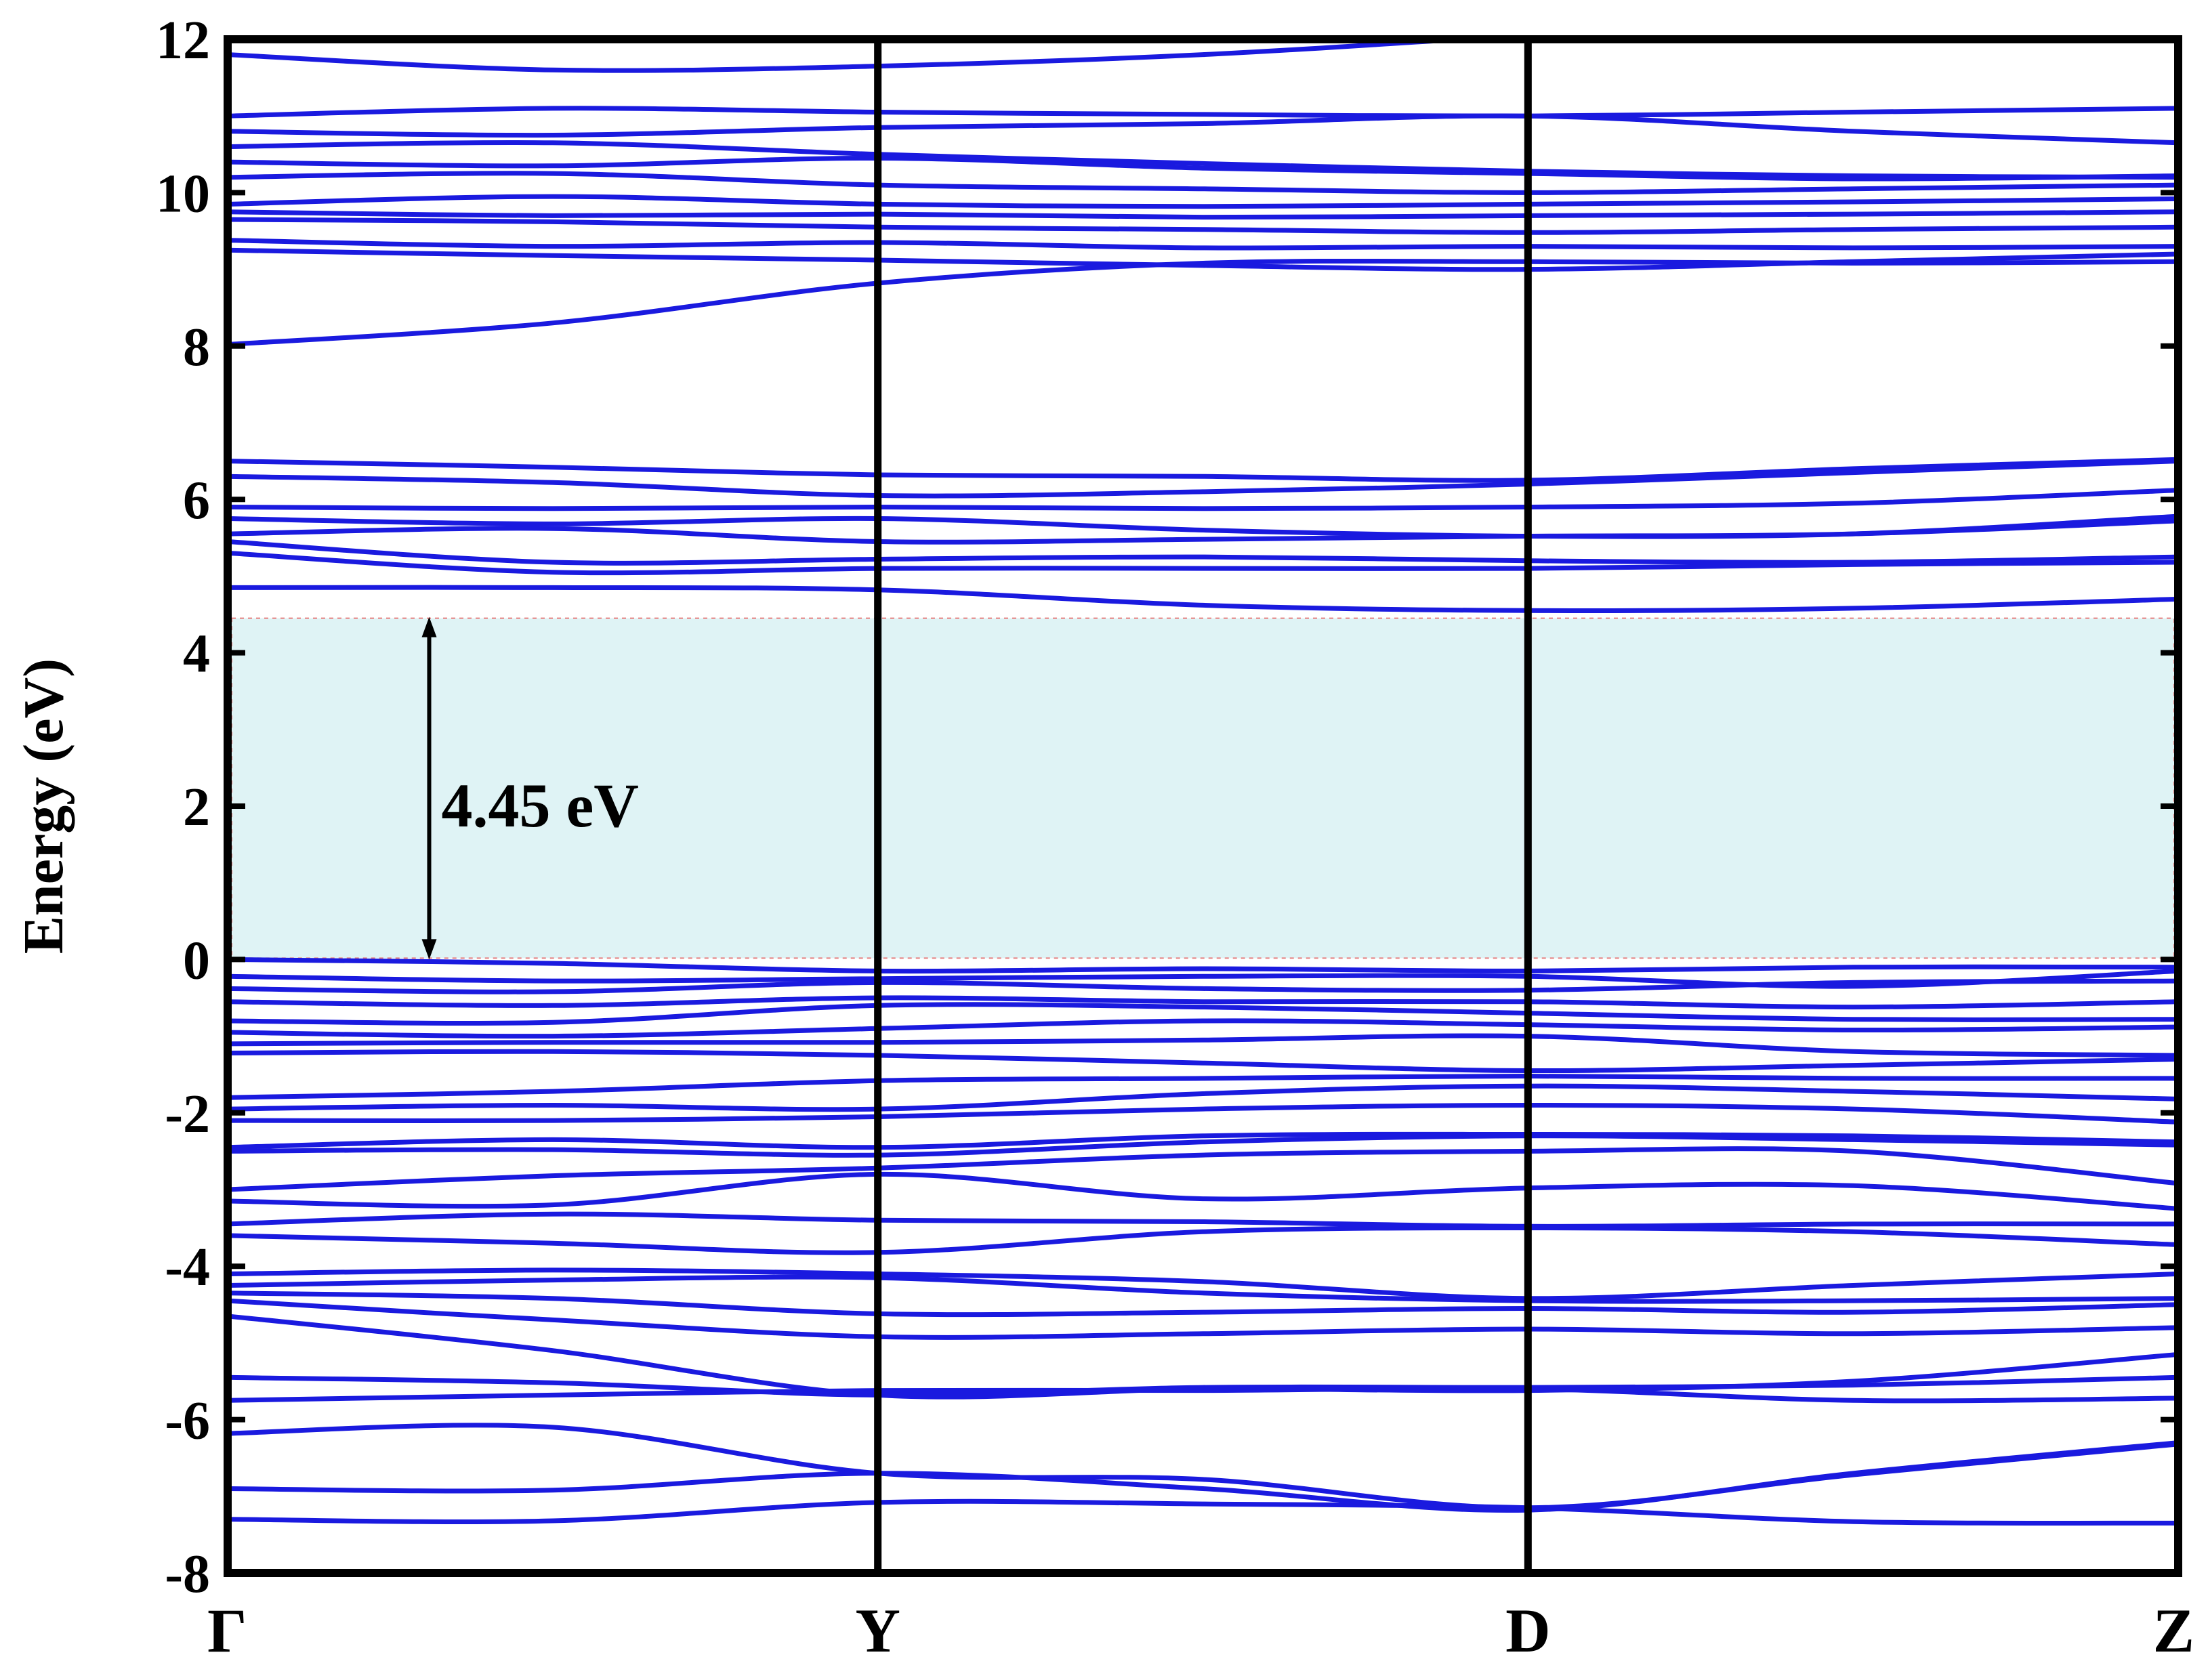  Describe the element at coordinates (188, 1267) in the screenshot. I see `y-tick-label: -4` at that location.